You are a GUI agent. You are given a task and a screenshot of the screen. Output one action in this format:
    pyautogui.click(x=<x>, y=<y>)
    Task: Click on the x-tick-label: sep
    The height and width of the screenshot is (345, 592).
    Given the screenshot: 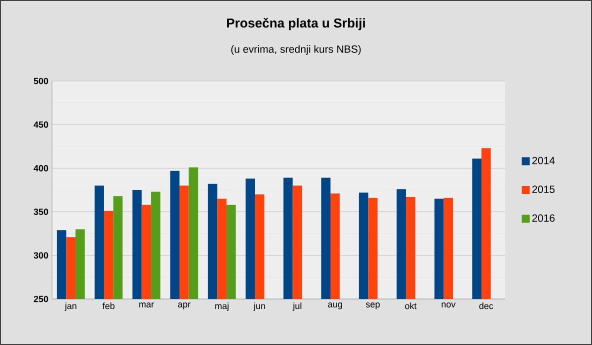 What is the action you would take?
    pyautogui.click(x=373, y=306)
    